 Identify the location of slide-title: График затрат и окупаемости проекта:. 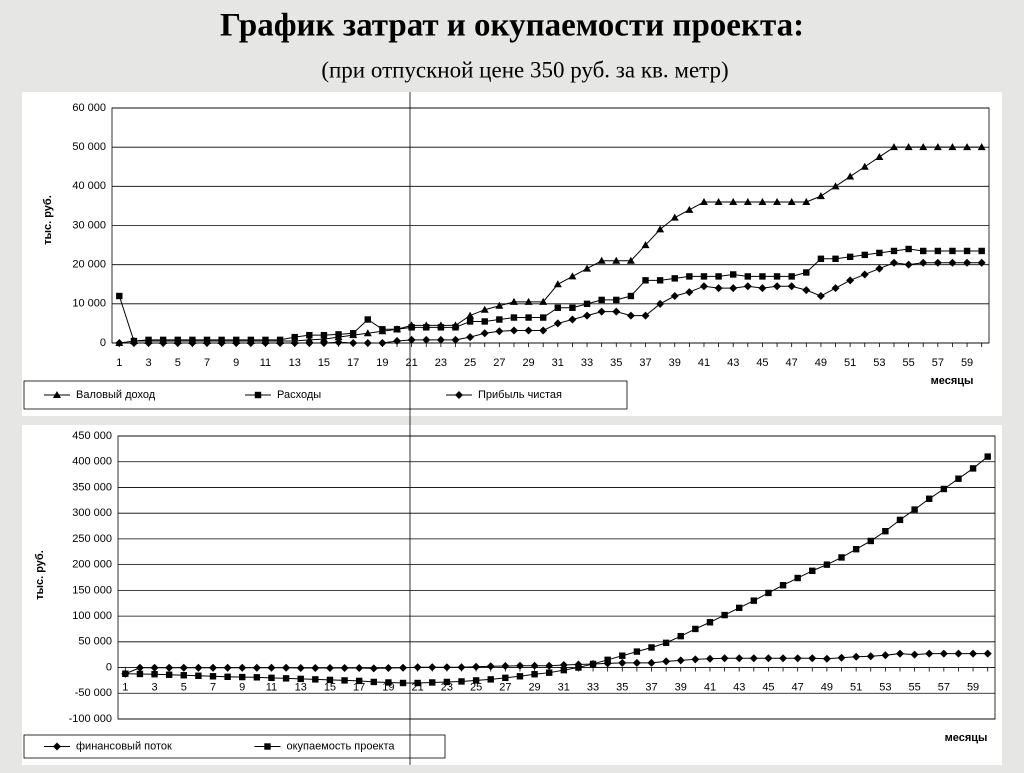
(512, 26).